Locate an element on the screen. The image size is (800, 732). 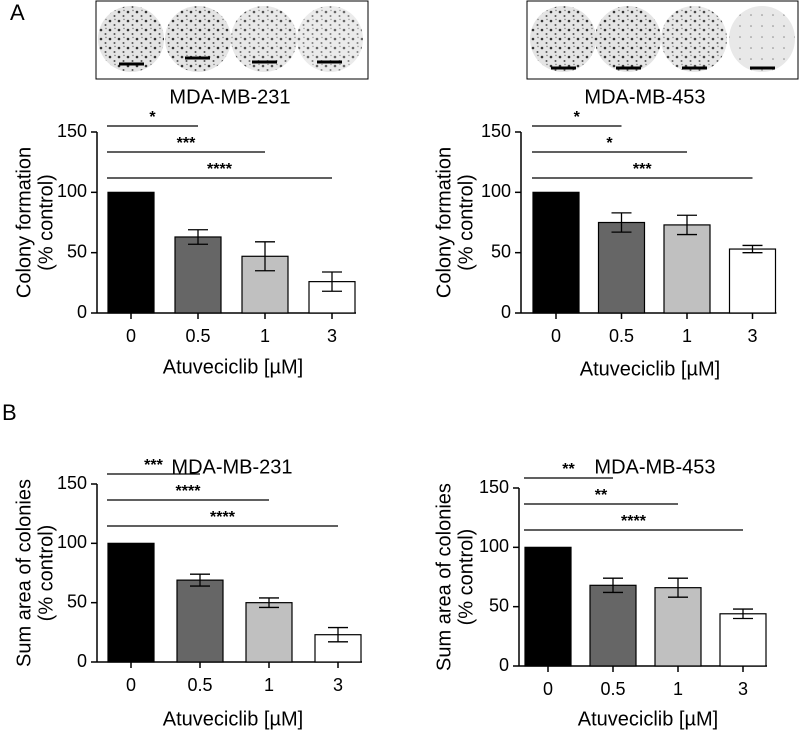
panel-label: B is located at coordinates (9, 412).